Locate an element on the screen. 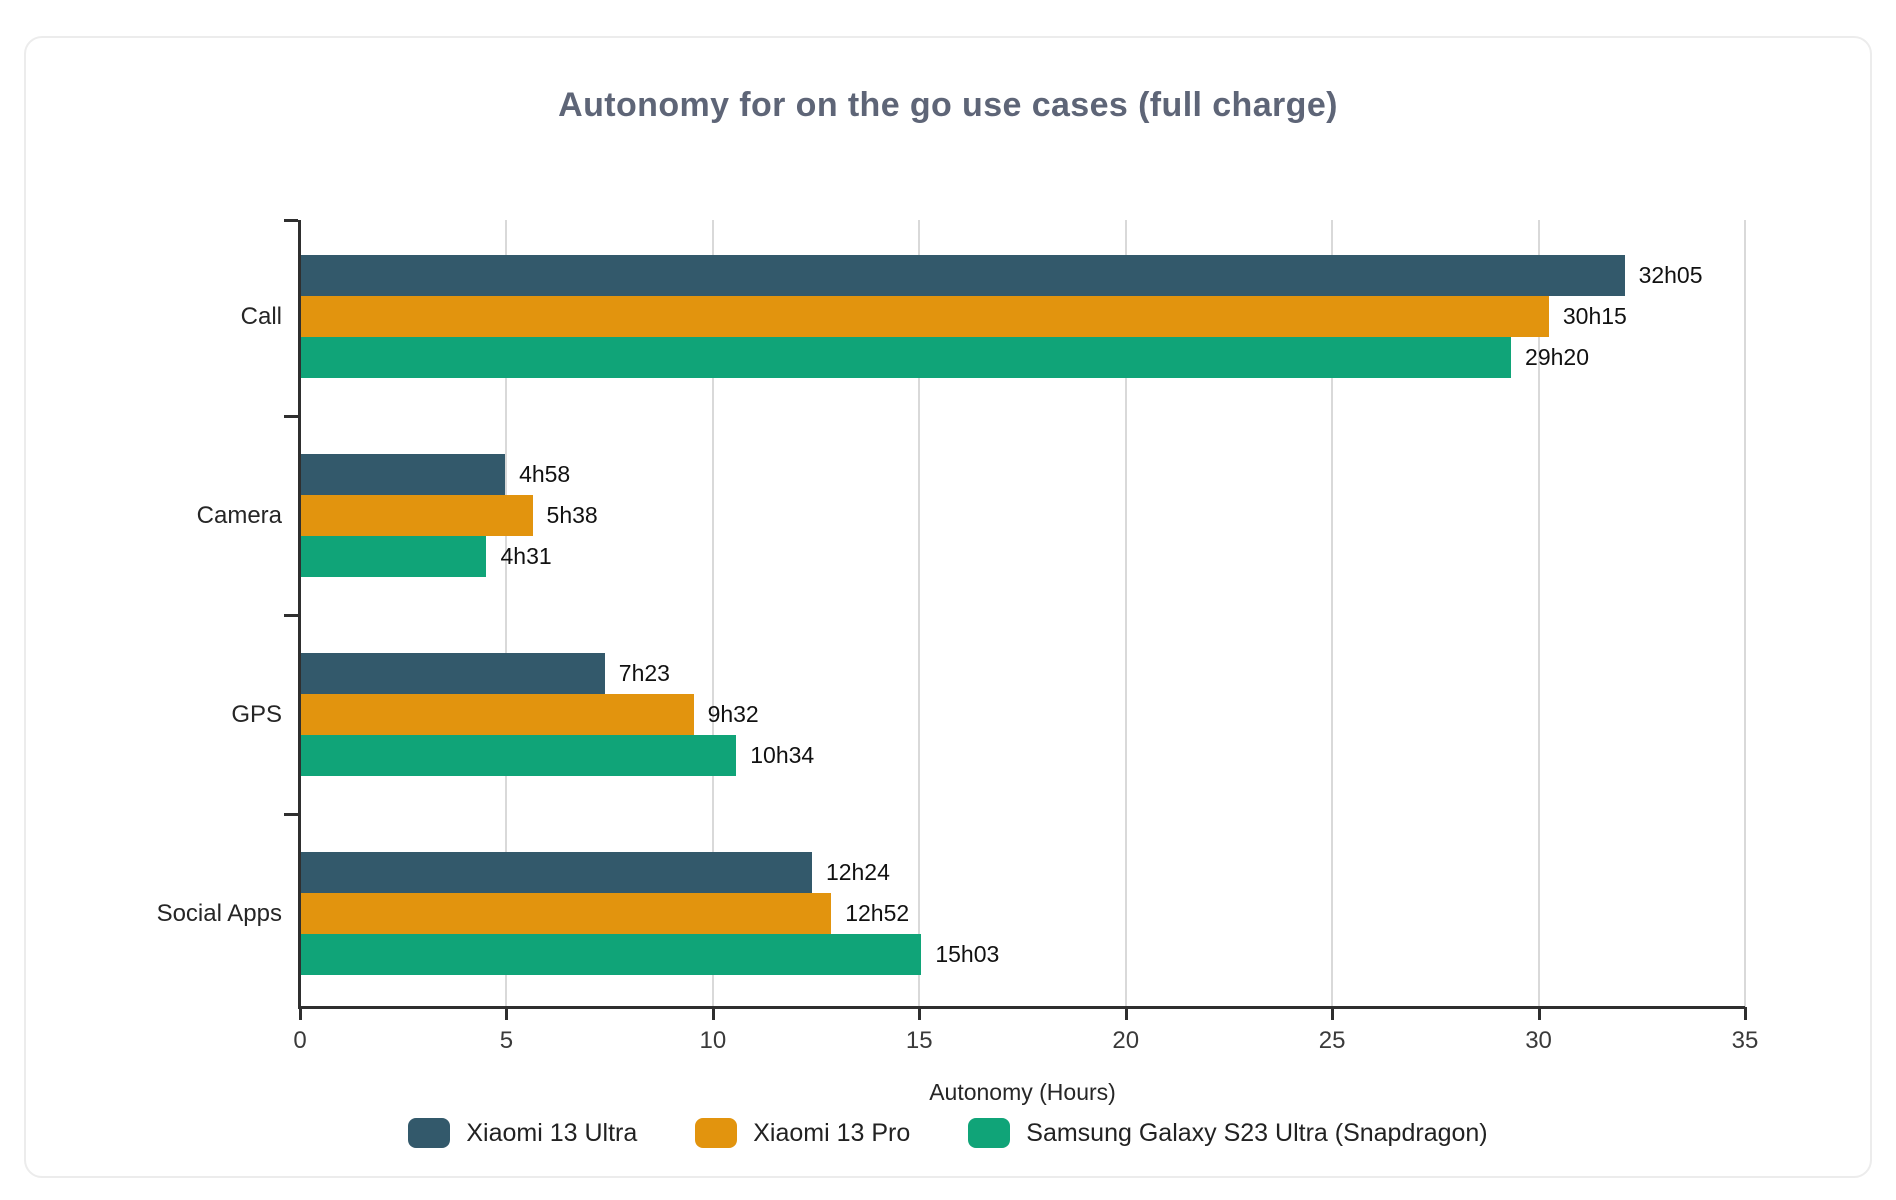 This screenshot has height=1200, width=1896. category-label: Social Apps is located at coordinates (219, 913).